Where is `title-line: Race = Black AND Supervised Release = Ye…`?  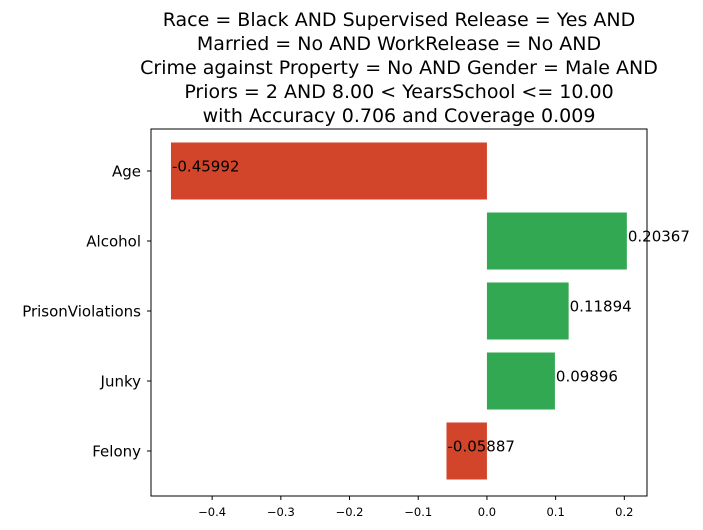 title-line: Race = Black AND Supervised Release = Ye… is located at coordinates (399, 20).